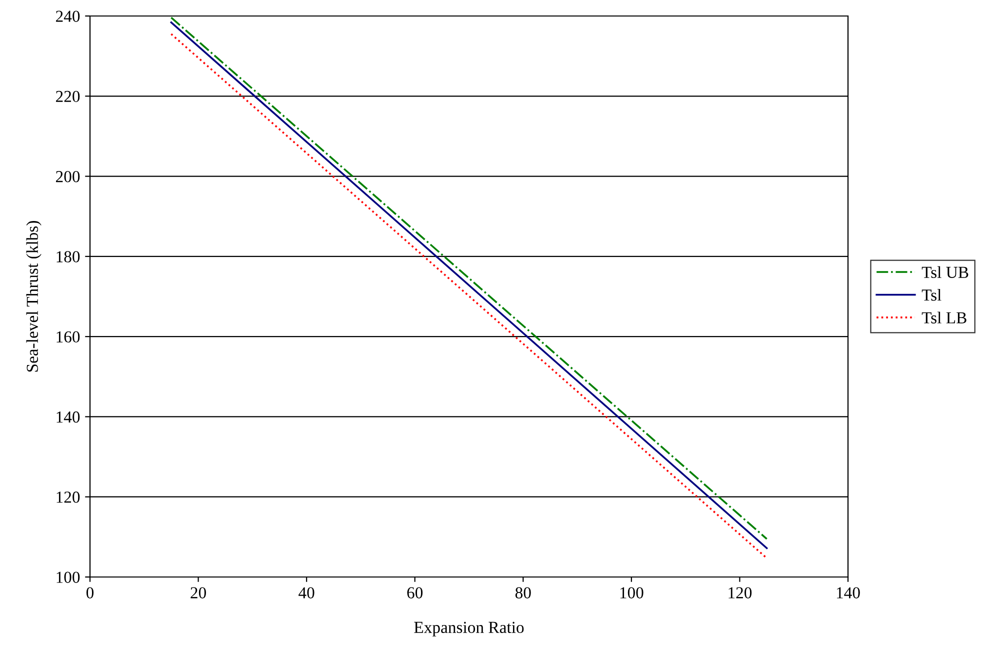 The height and width of the screenshot is (657, 997). Describe the element at coordinates (34, 296) in the screenshot. I see `y-axis-title: Sea-level Thrust (klbs)` at that location.